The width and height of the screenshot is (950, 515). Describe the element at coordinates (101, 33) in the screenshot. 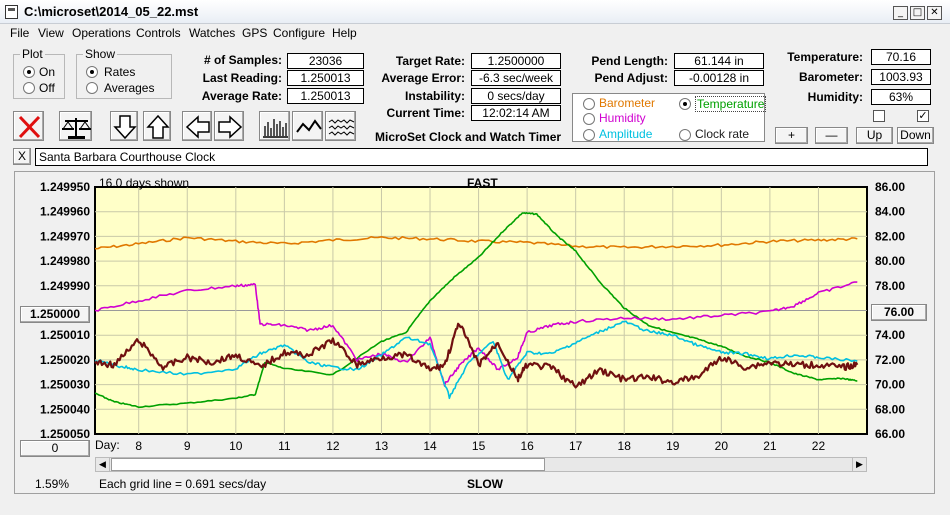

I see `menu-operations: Operations` at that location.